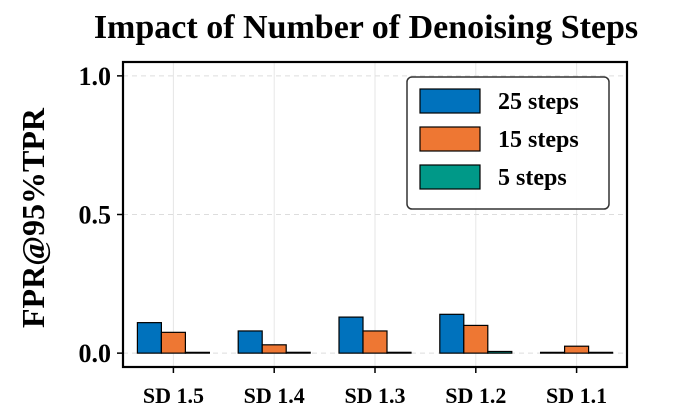 The width and height of the screenshot is (697, 420). I want to click on y-tick-label: 0.0, so click(95, 353).